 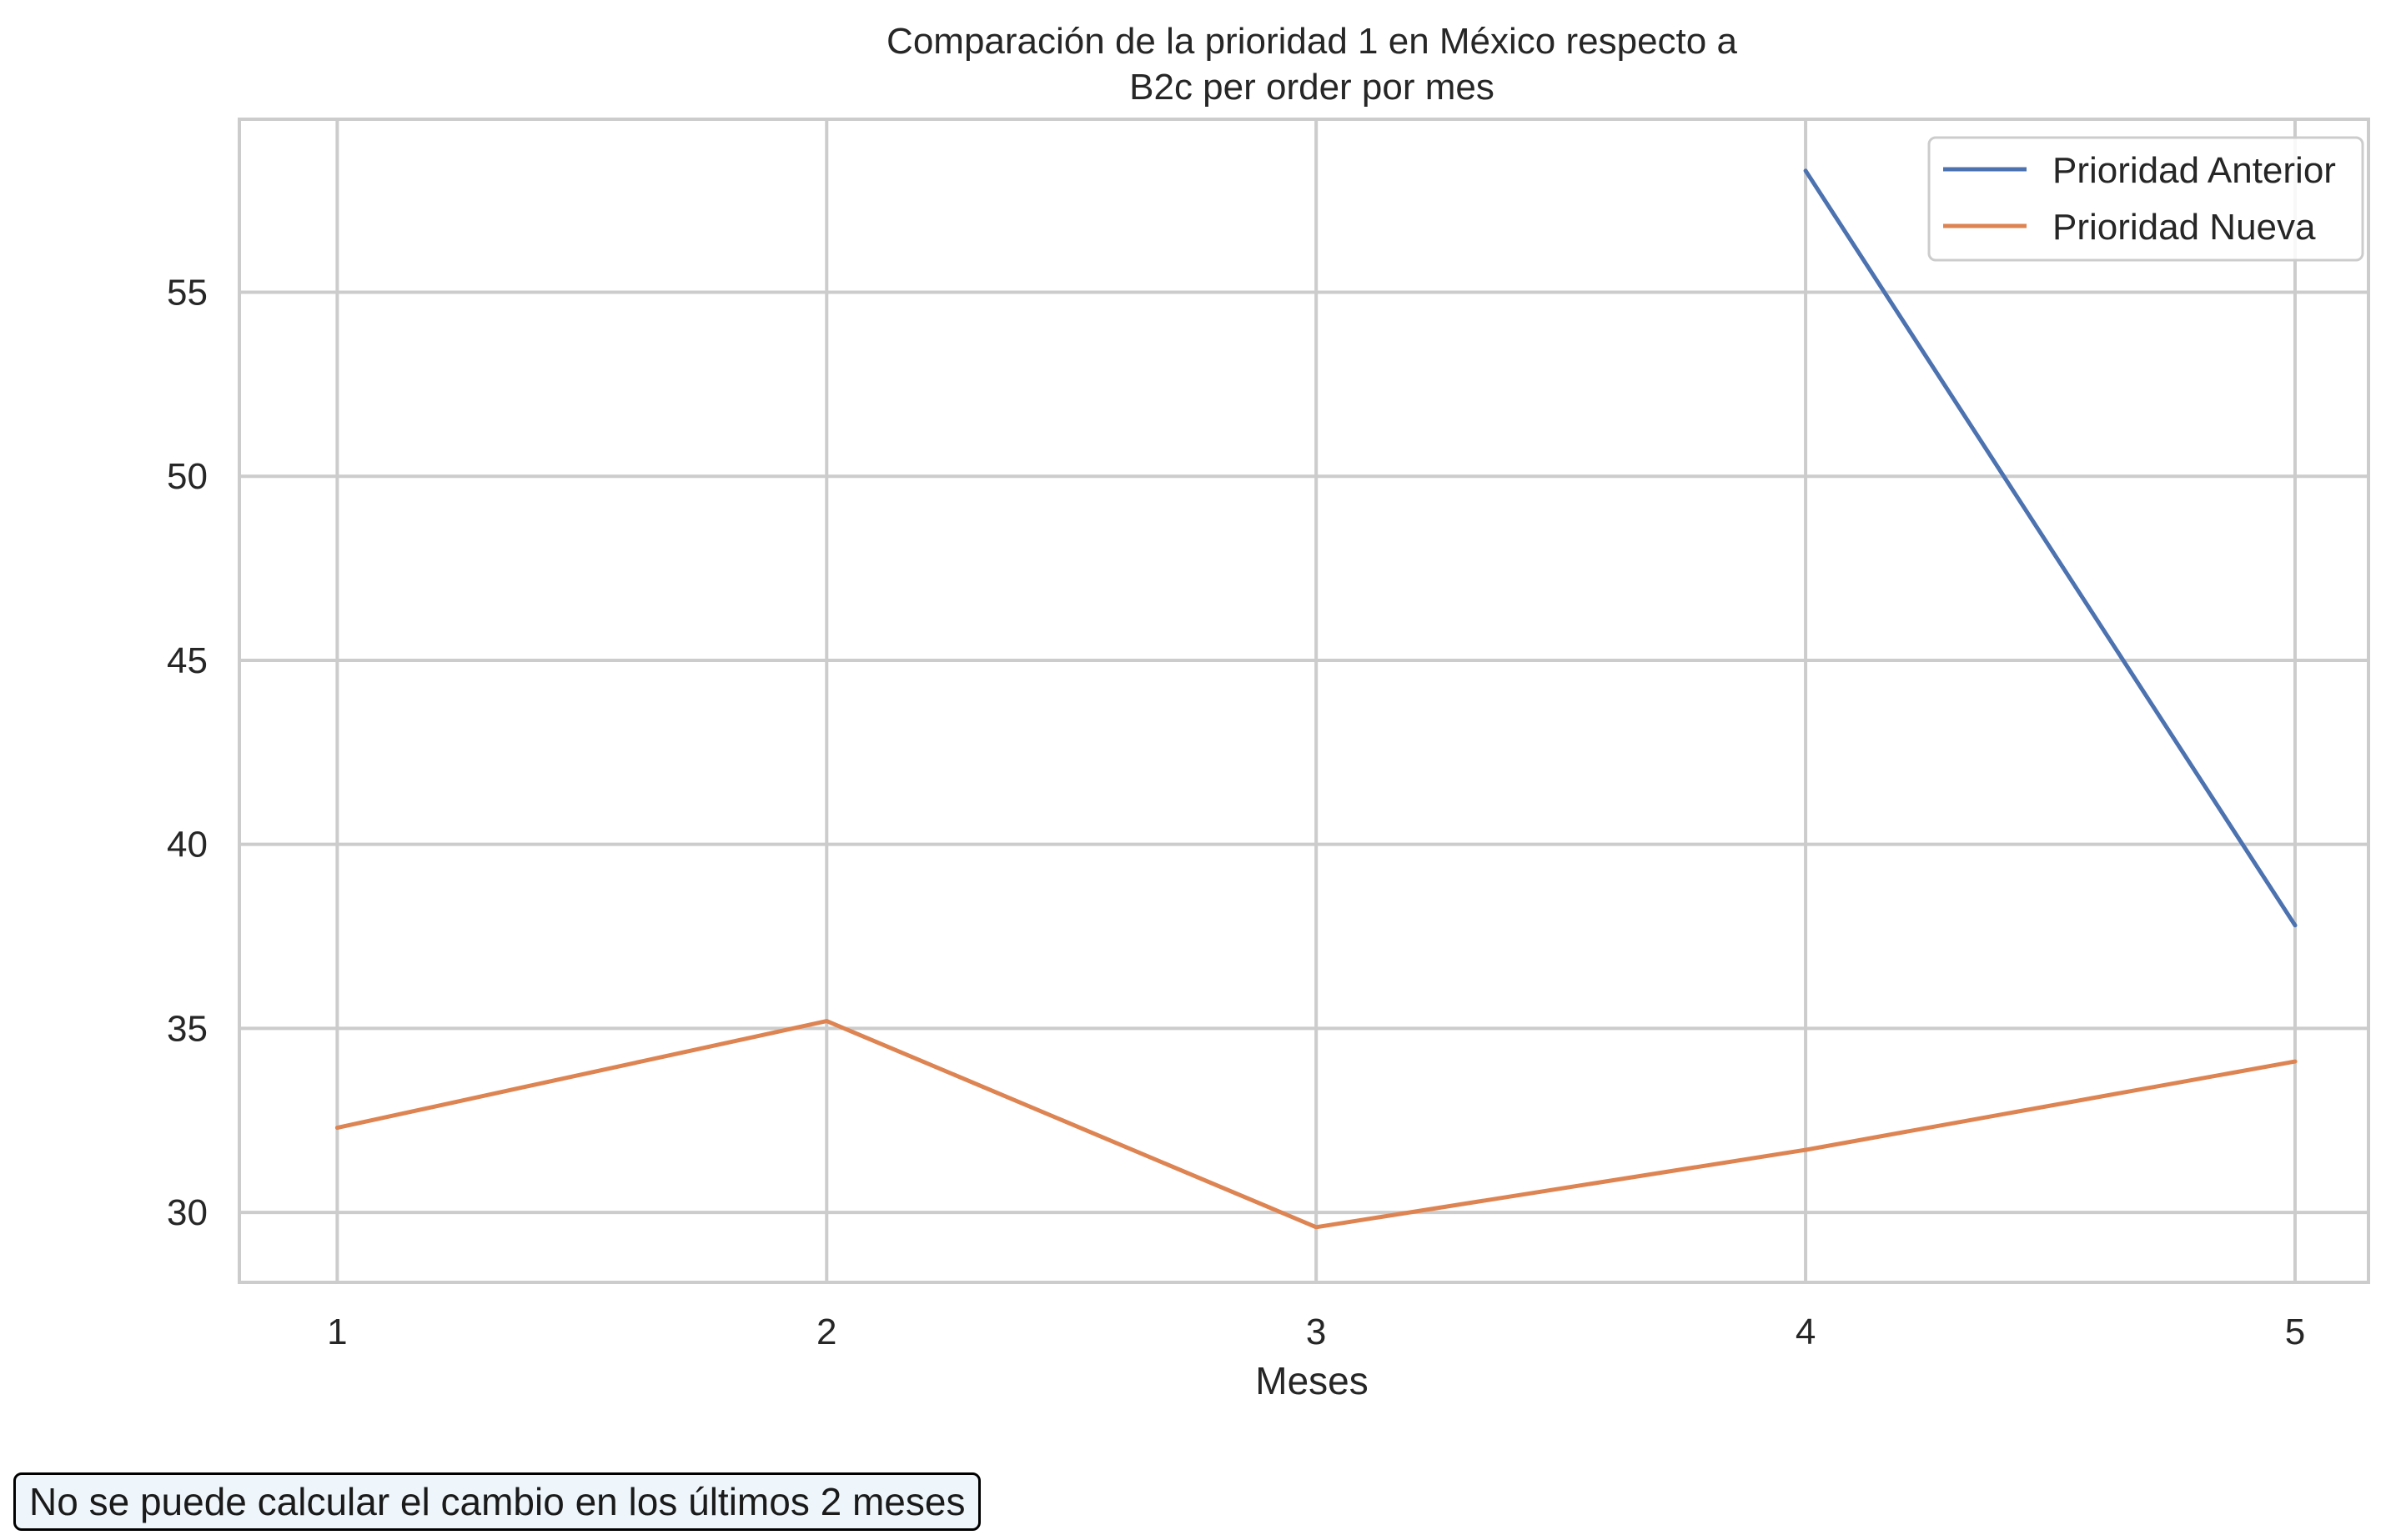 What do you see at coordinates (187, 476) in the screenshot?
I see `y-tick-label: 50` at bounding box center [187, 476].